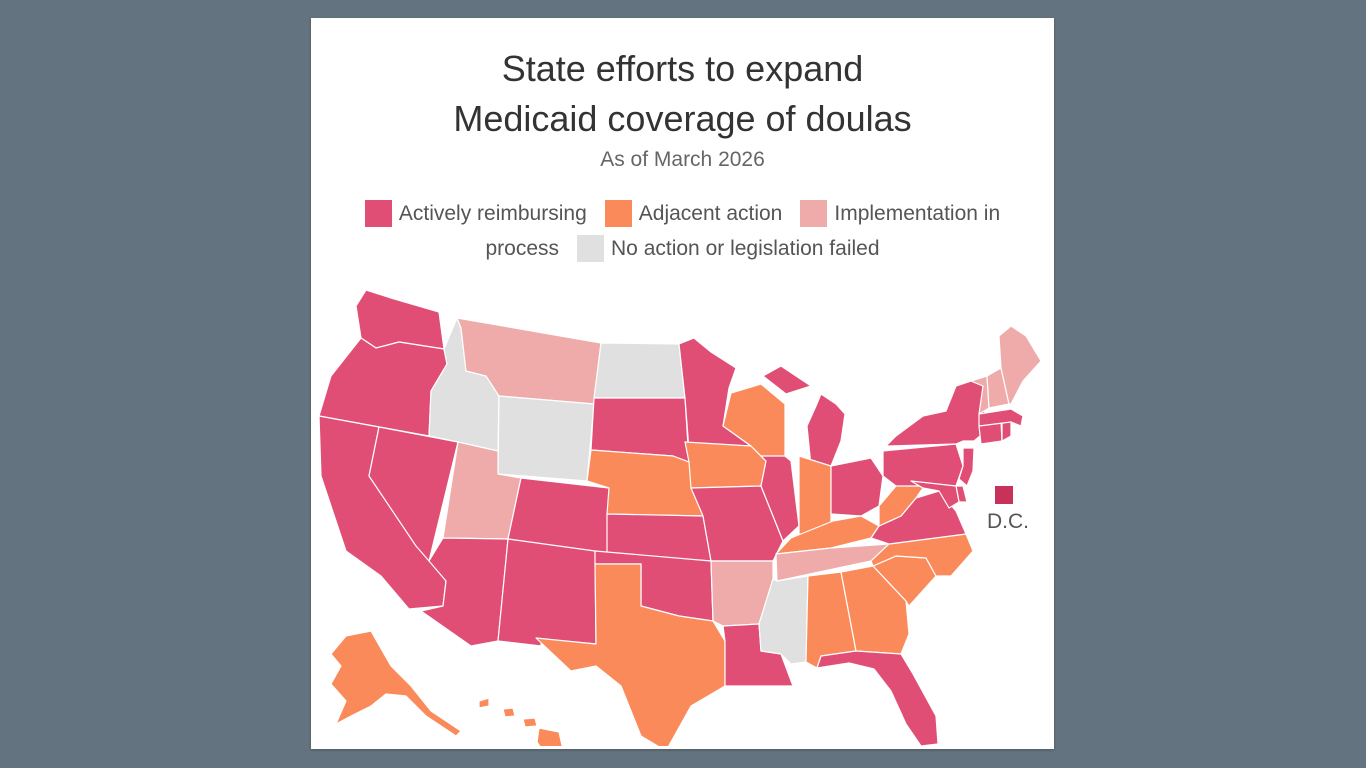 Image resolution: width=1366 pixels, height=768 pixels. Describe the element at coordinates (783, 620) in the screenshot. I see `state-MS` at that location.